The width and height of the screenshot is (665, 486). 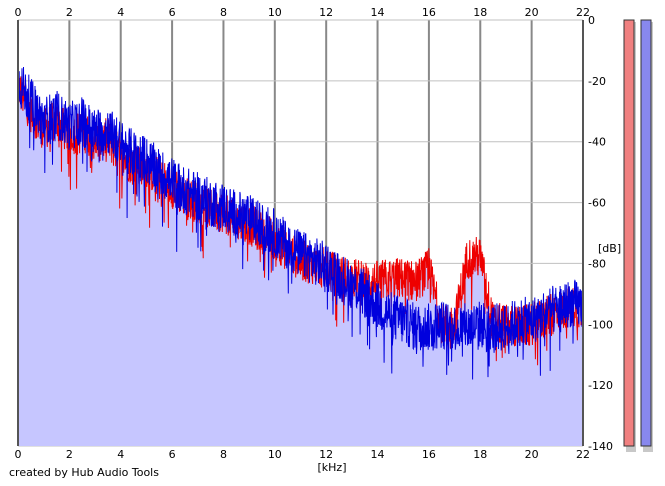 What do you see at coordinates (84, 472) in the screenshot?
I see `credit-text: created by Hub Audio Tools` at bounding box center [84, 472].